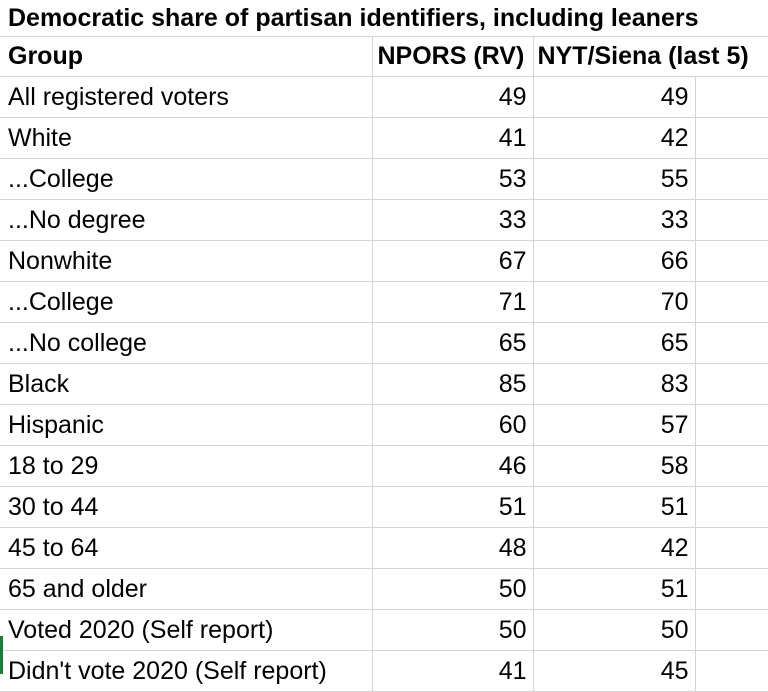 Image resolution: width=768 pixels, height=692 pixels. Describe the element at coordinates (453, 302) in the screenshot. I see `npors-value-cell: 71` at that location.